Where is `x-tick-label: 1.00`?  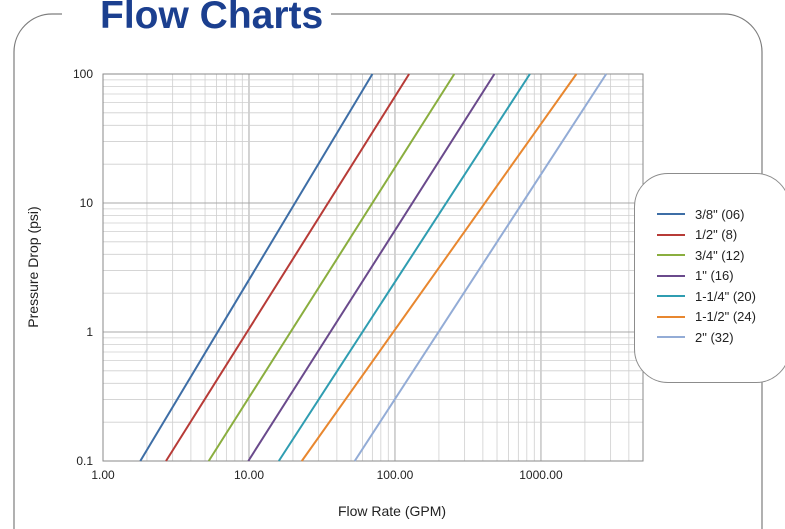 x-tick-label: 1.00 is located at coordinates (103, 475).